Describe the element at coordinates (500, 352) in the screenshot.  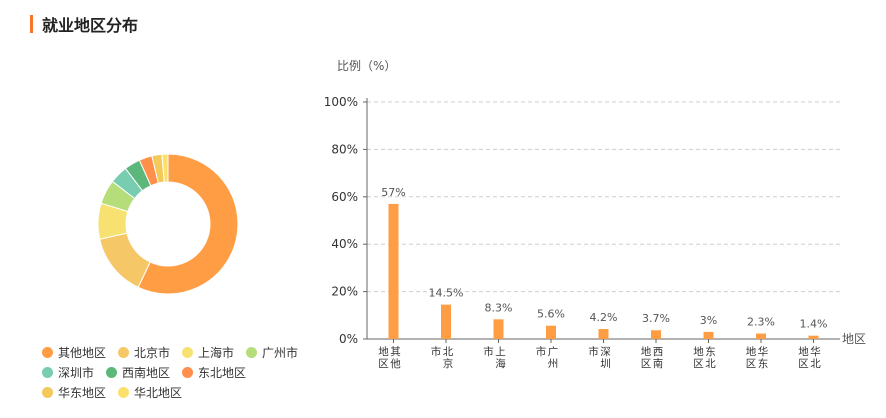
I see `svg-text: 上` at that location.